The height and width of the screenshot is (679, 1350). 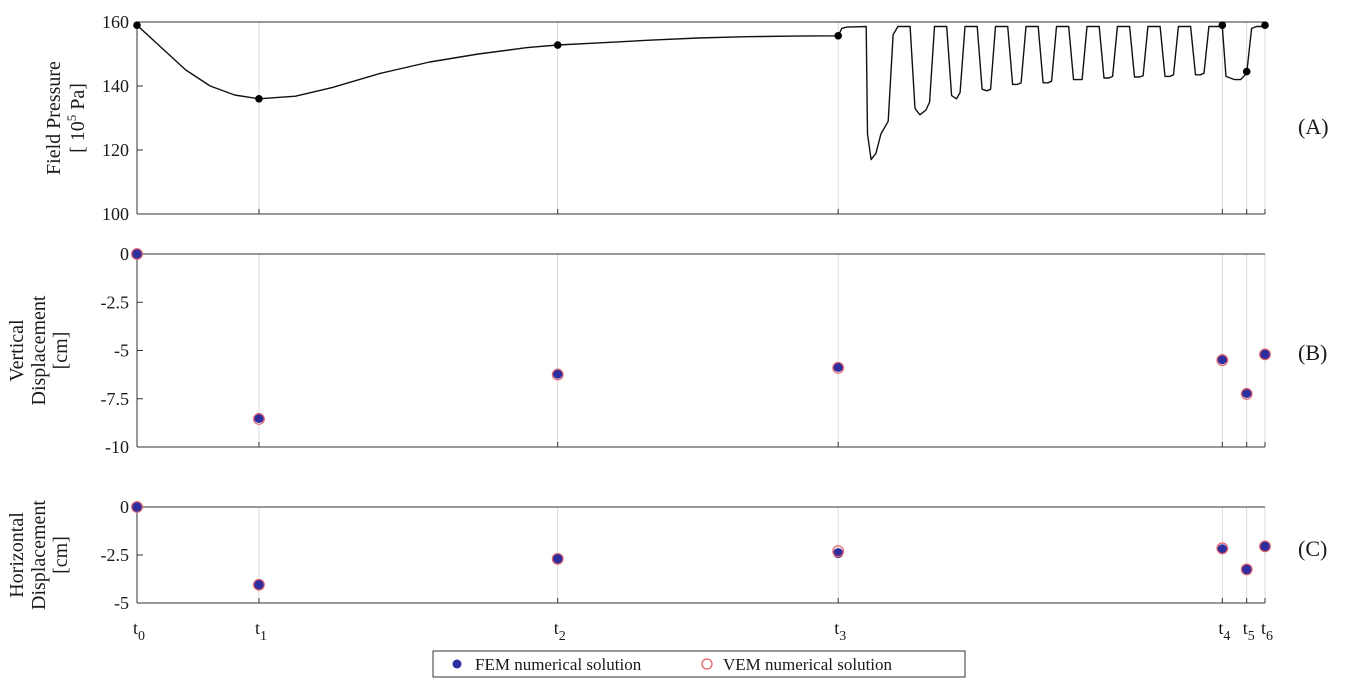 What do you see at coordinates (66, 118) in the screenshot?
I see `y-axis-title: Field Pressure[ 105 Pa]` at bounding box center [66, 118].